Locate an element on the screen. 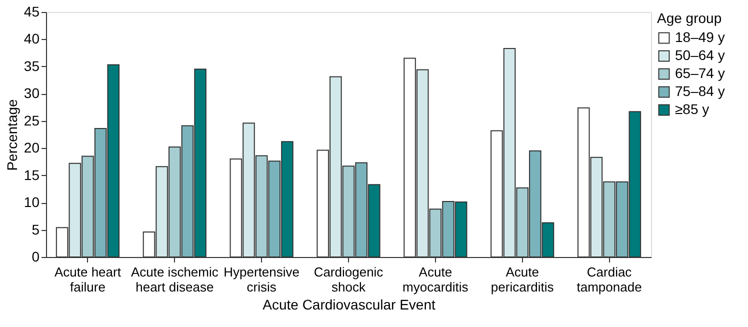 This screenshot has width=748, height=327. y-tick-label: 25 is located at coordinates (32, 120).